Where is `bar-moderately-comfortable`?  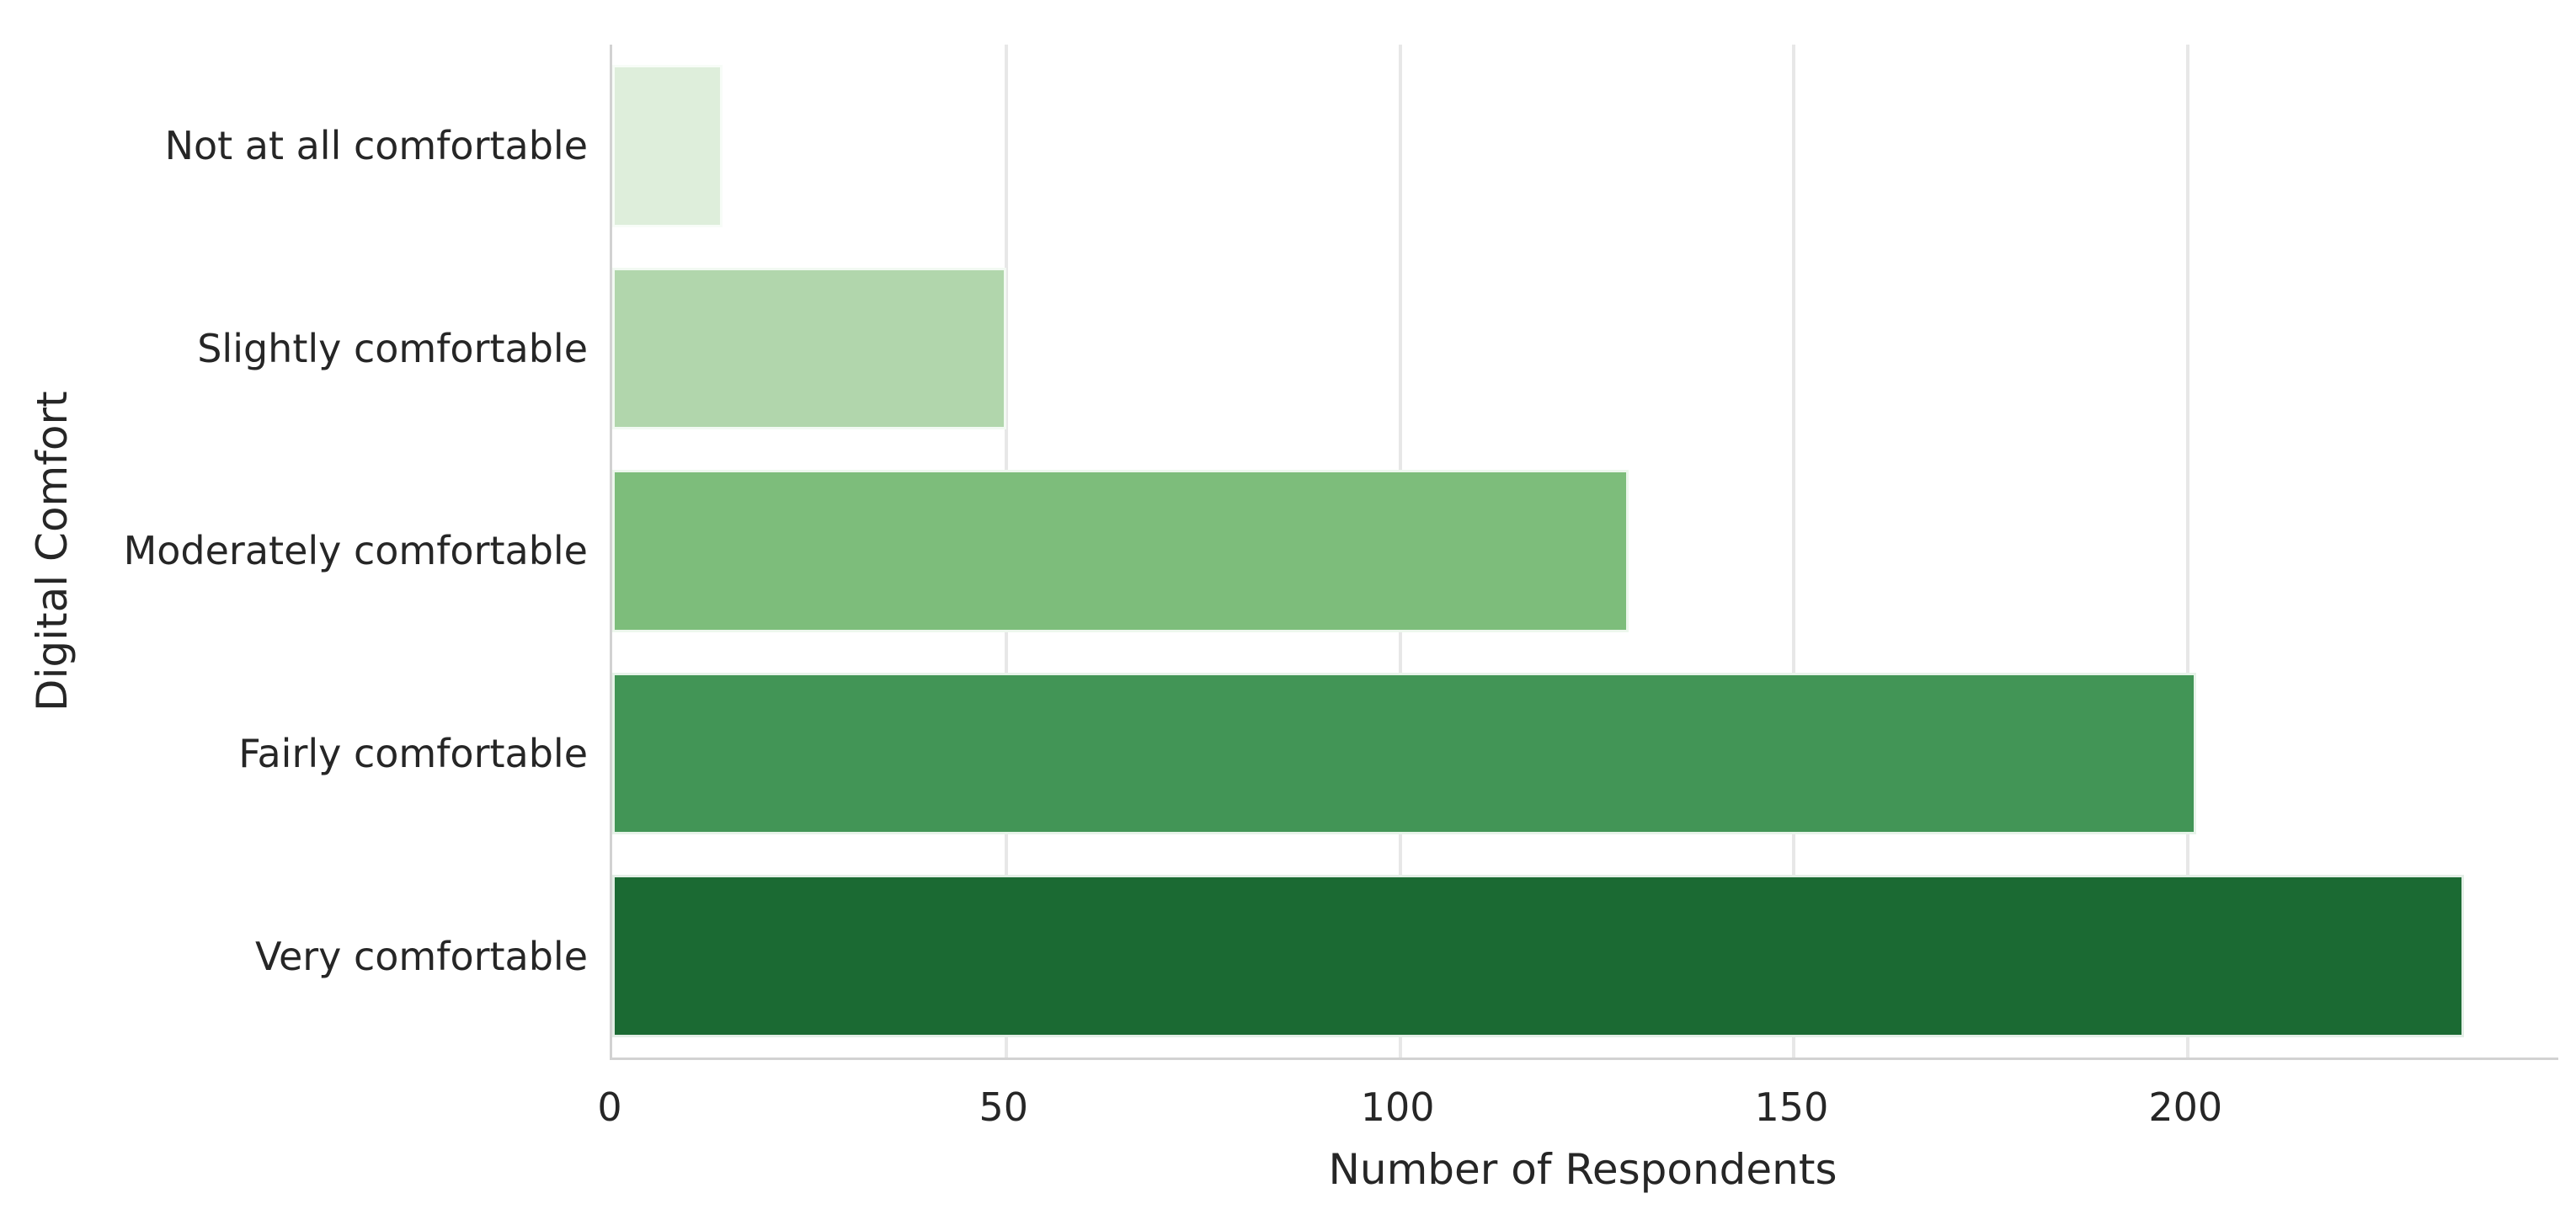
bar-moderately-comfortable is located at coordinates (1120, 551).